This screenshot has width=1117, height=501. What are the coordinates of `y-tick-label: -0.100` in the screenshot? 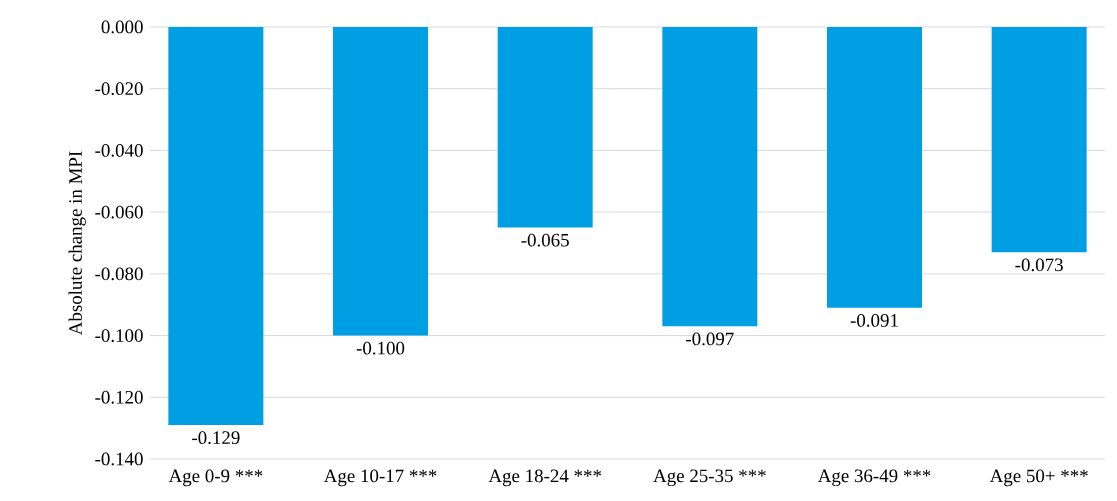 It's located at (119, 335).